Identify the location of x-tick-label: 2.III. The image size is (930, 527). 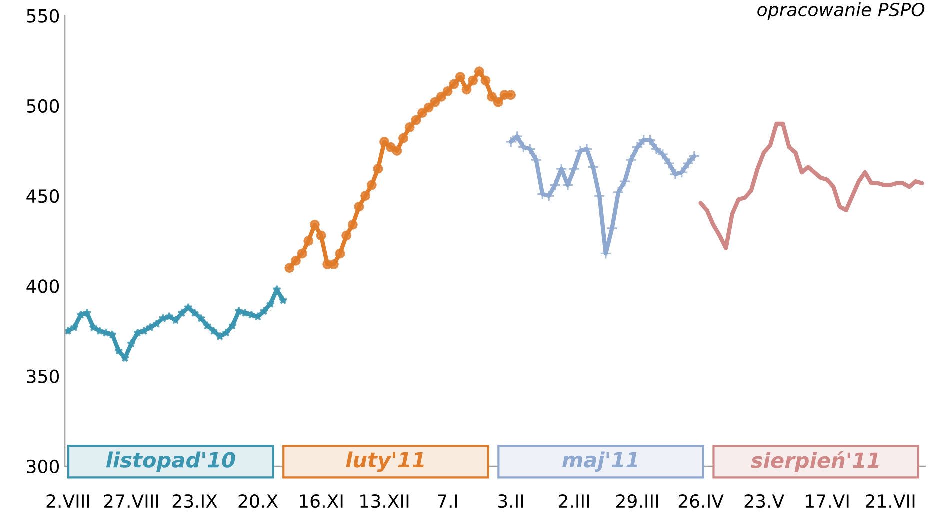
(574, 501).